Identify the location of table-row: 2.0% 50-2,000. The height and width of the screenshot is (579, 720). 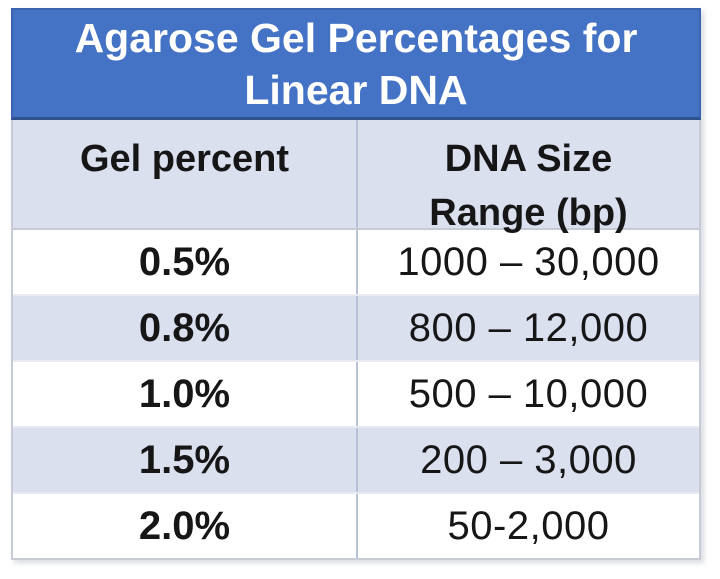
(356, 525).